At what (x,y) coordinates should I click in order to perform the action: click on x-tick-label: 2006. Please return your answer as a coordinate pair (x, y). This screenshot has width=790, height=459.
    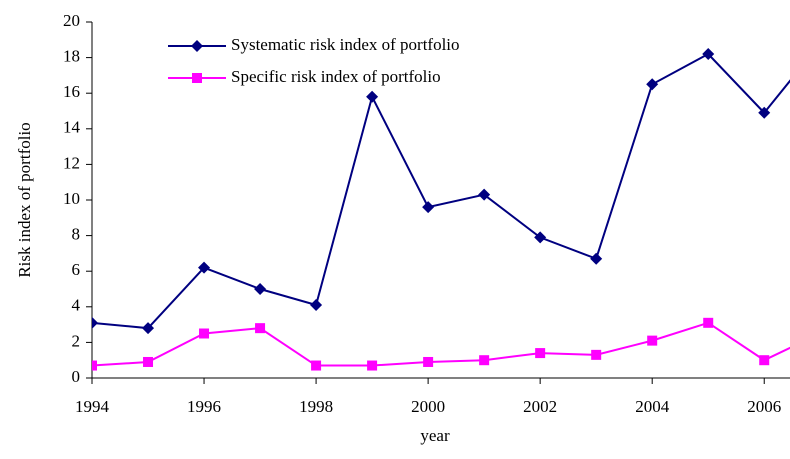
    Looking at the image, I should click on (764, 406).